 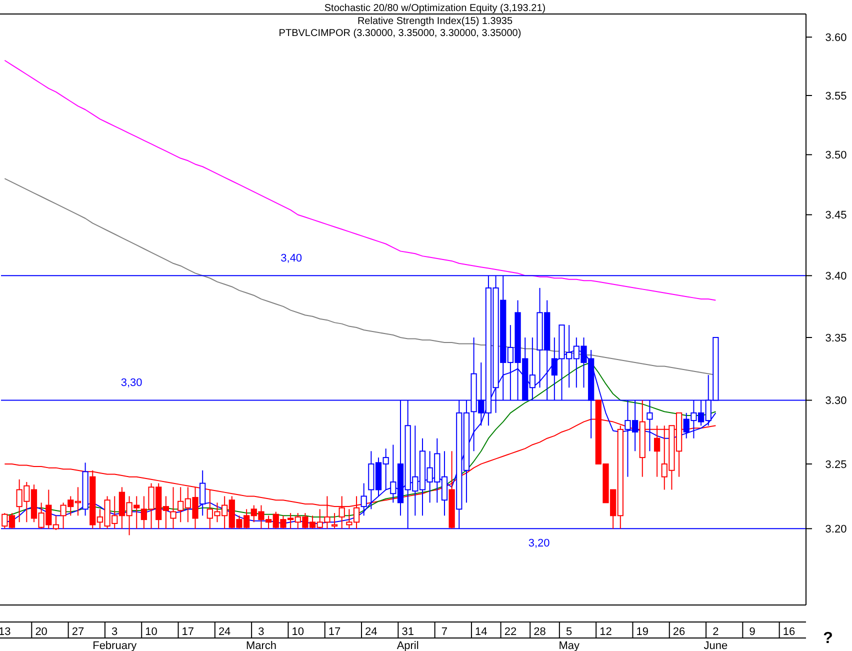 I want to click on x-tick-label: 7, so click(x=444, y=632).